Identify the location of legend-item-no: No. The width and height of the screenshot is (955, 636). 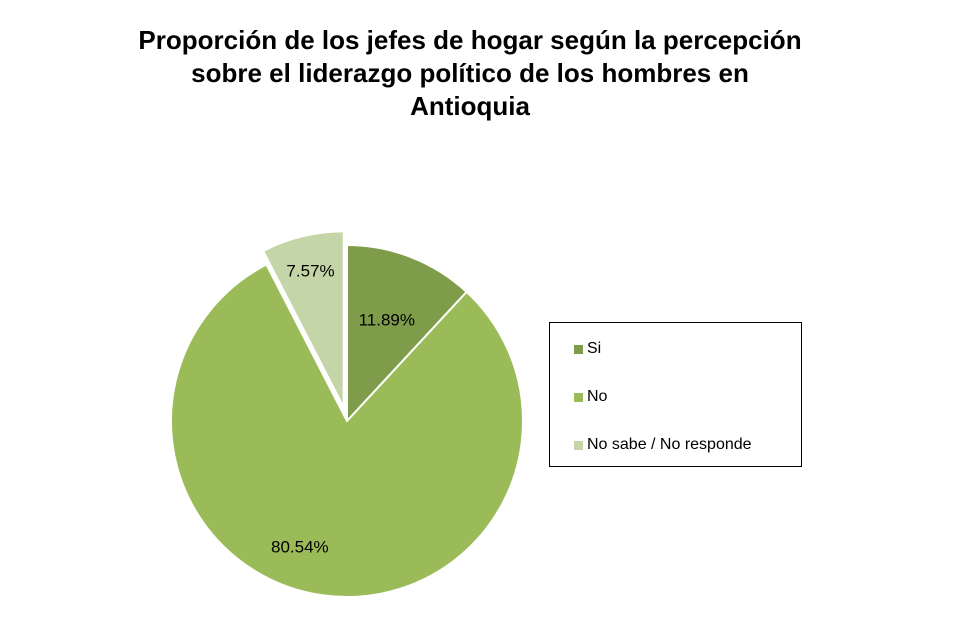
(590, 397).